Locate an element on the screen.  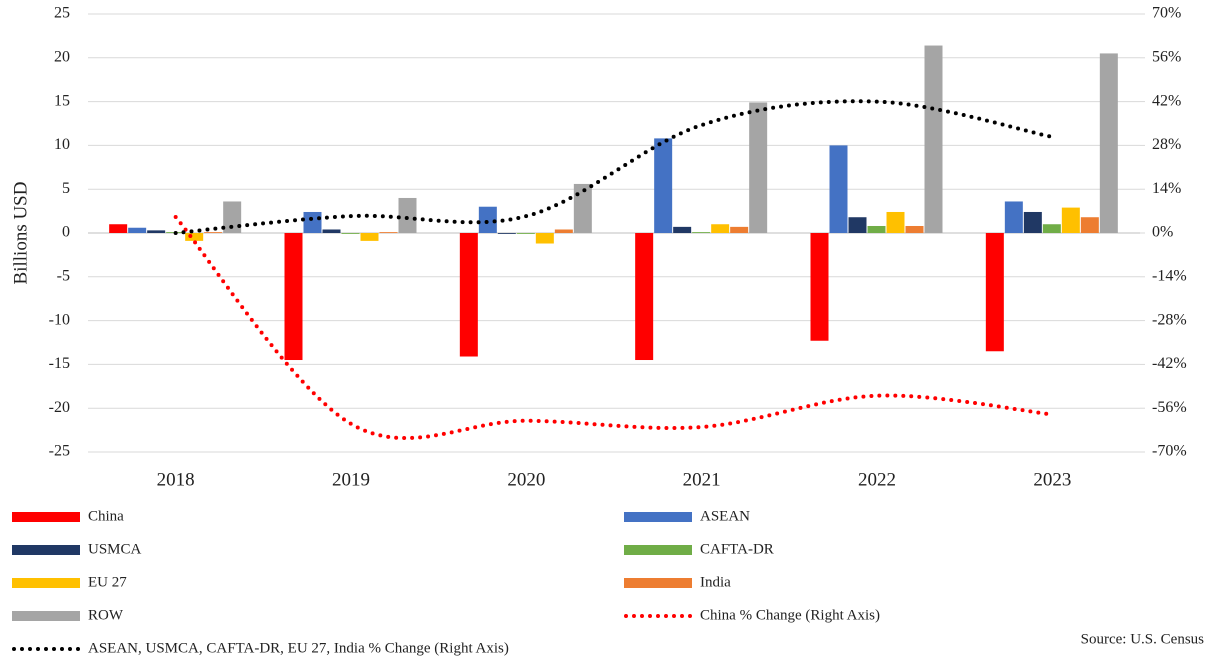
y2-tick-label: -42% is located at coordinates (1169, 363).